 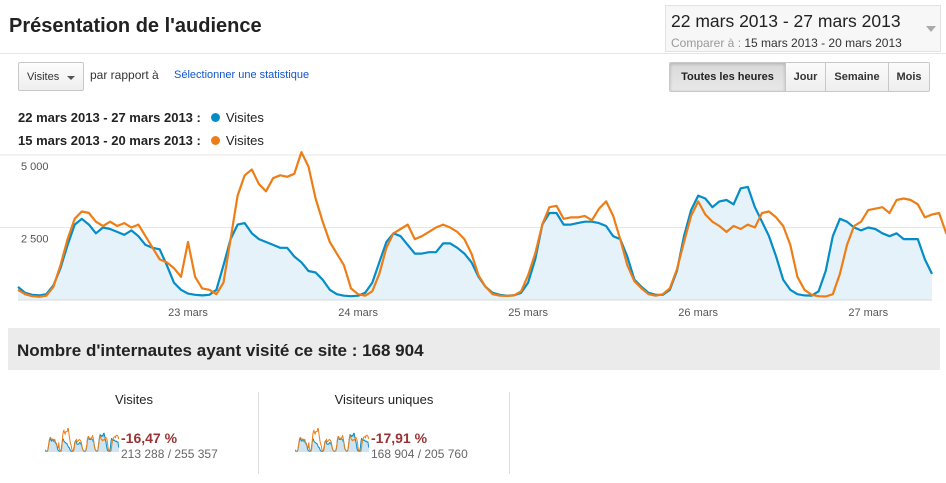 I want to click on compare-range: 15 mars 2013 - 20 mars 2013, so click(x=823, y=43).